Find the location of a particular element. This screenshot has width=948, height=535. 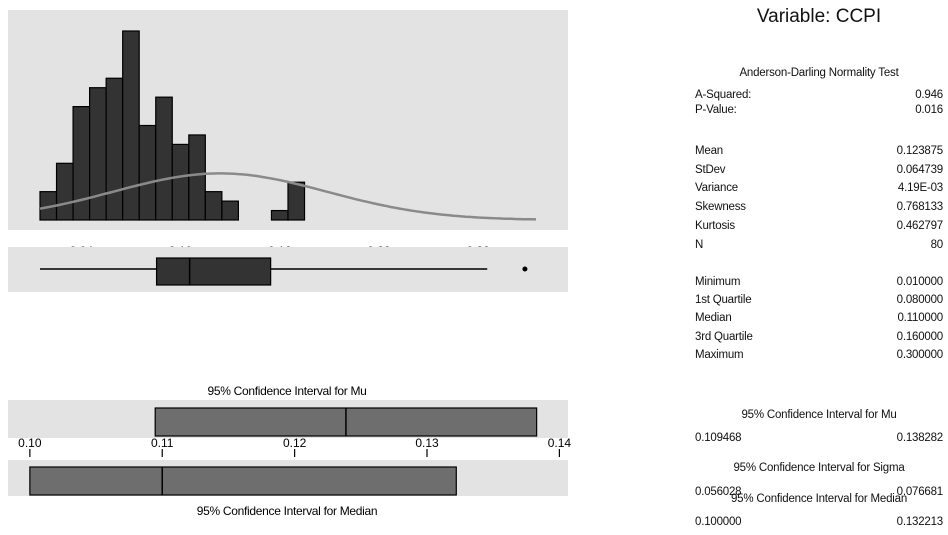

descriptive-stat-row-value: 4.19E-03 is located at coordinates (920, 188).